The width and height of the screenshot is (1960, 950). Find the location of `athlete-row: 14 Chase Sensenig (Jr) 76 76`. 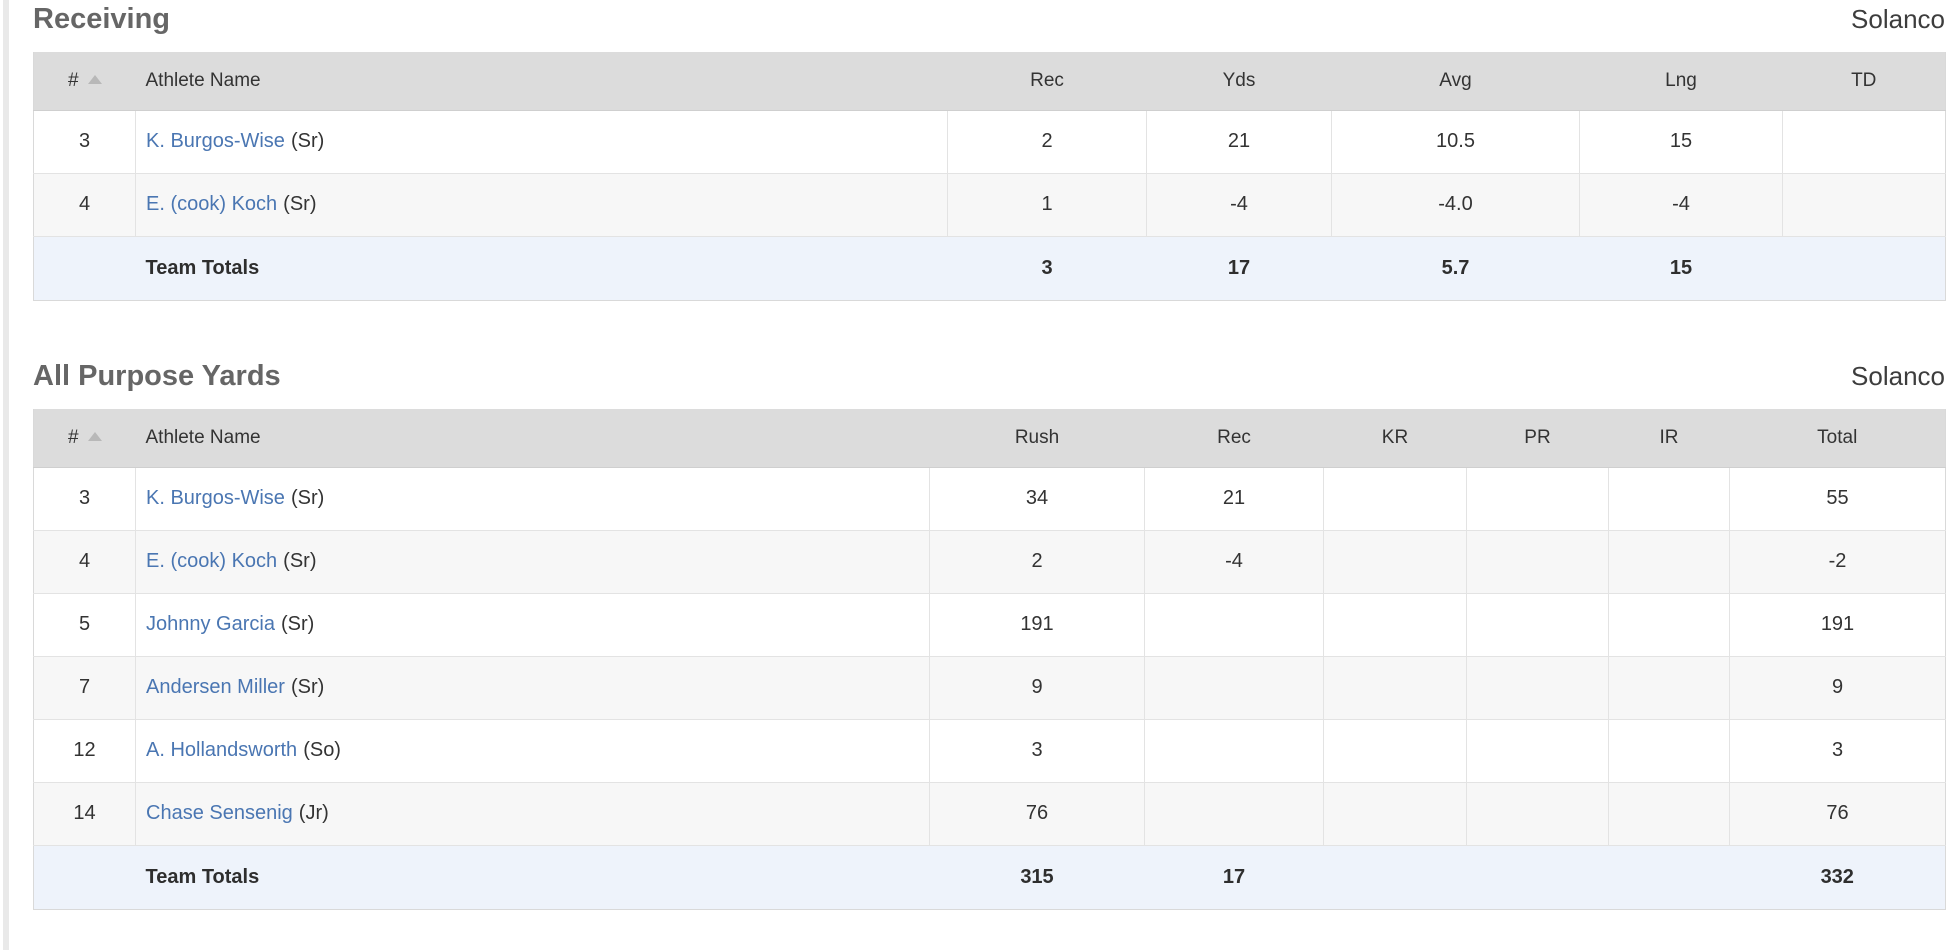

athlete-row: 14 Chase Sensenig (Jr) 76 76 is located at coordinates (989, 813).